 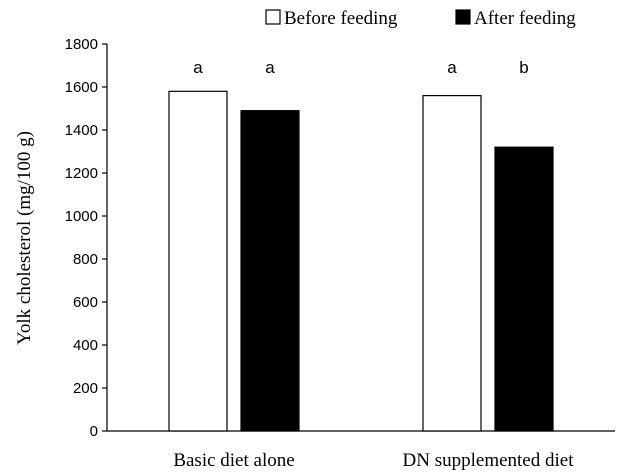 I want to click on y-tick-label: 600, so click(x=85, y=302).